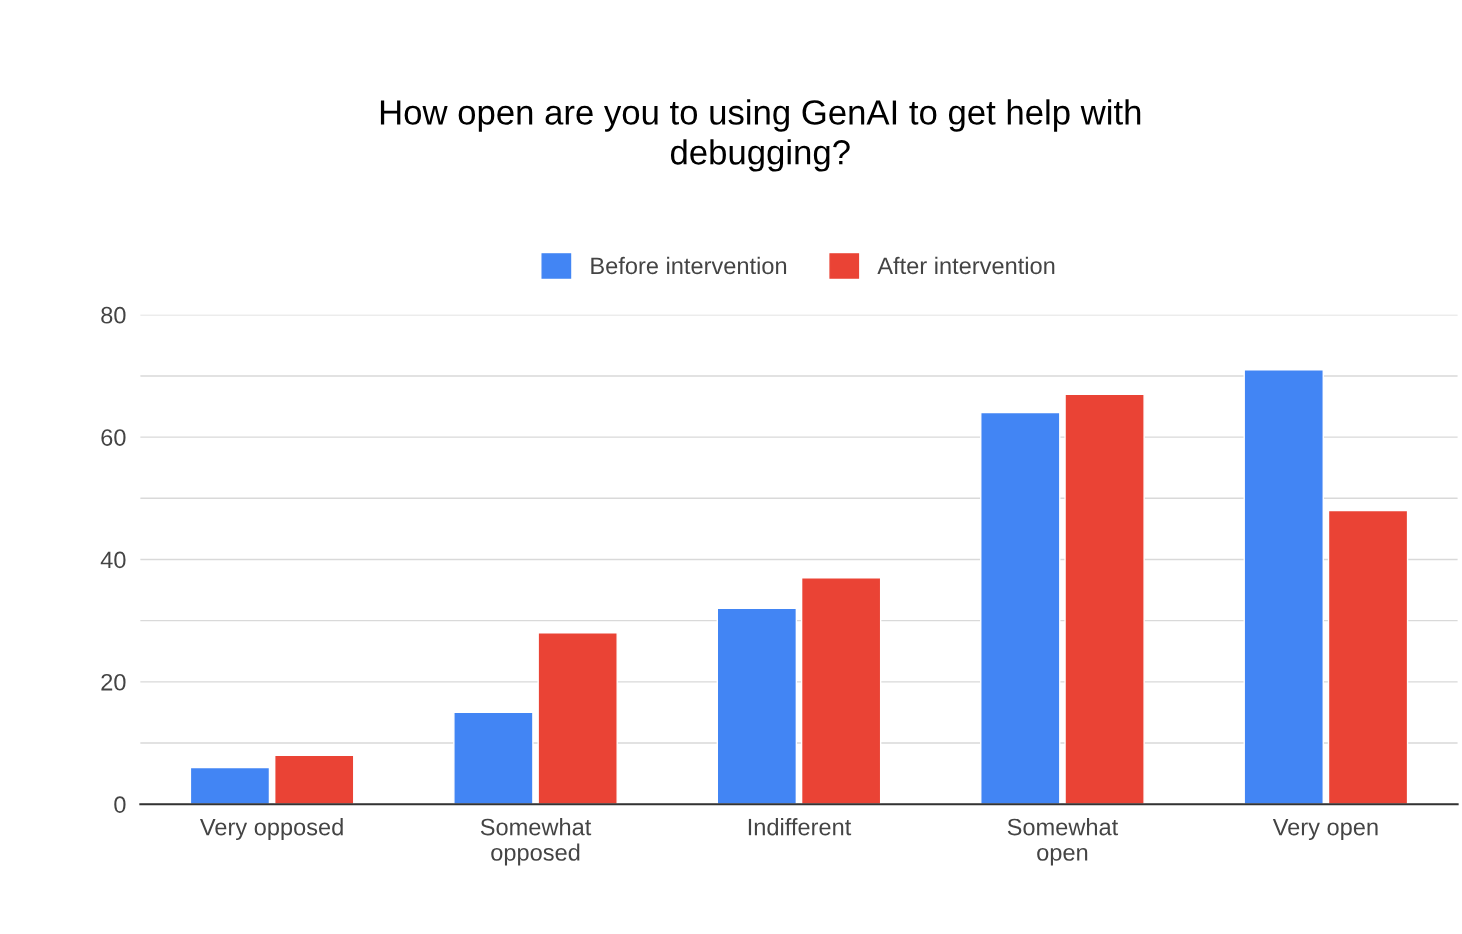 The image size is (1462, 934). Describe the element at coordinates (536, 842) in the screenshot. I see `x-tick-label: Somewhat opposed` at that location.